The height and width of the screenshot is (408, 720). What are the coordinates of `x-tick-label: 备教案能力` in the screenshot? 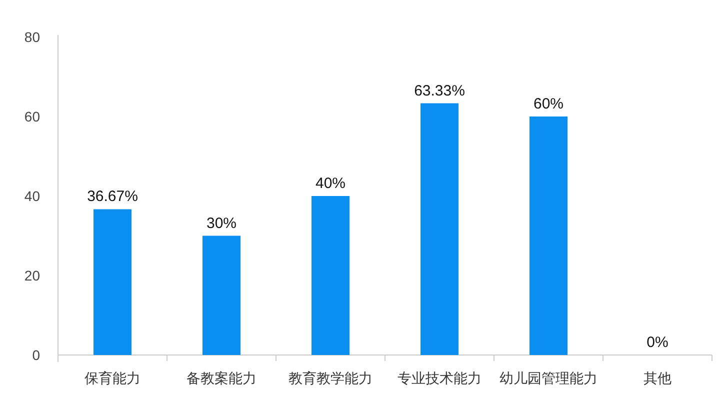 It's located at (221, 378).